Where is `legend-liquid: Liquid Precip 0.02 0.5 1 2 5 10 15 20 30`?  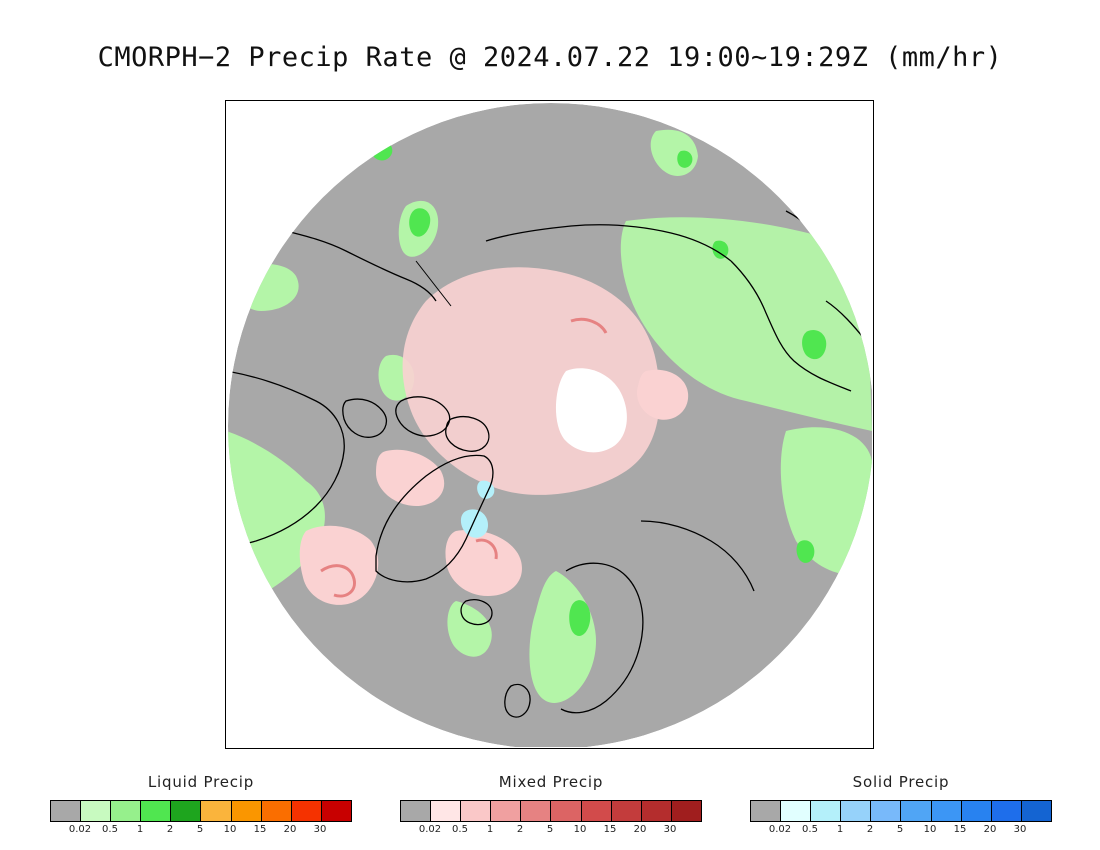
legend-liquid: Liquid Precip 0.02 0.5 1 2 5 10 15 20 30 is located at coordinates (201, 805).